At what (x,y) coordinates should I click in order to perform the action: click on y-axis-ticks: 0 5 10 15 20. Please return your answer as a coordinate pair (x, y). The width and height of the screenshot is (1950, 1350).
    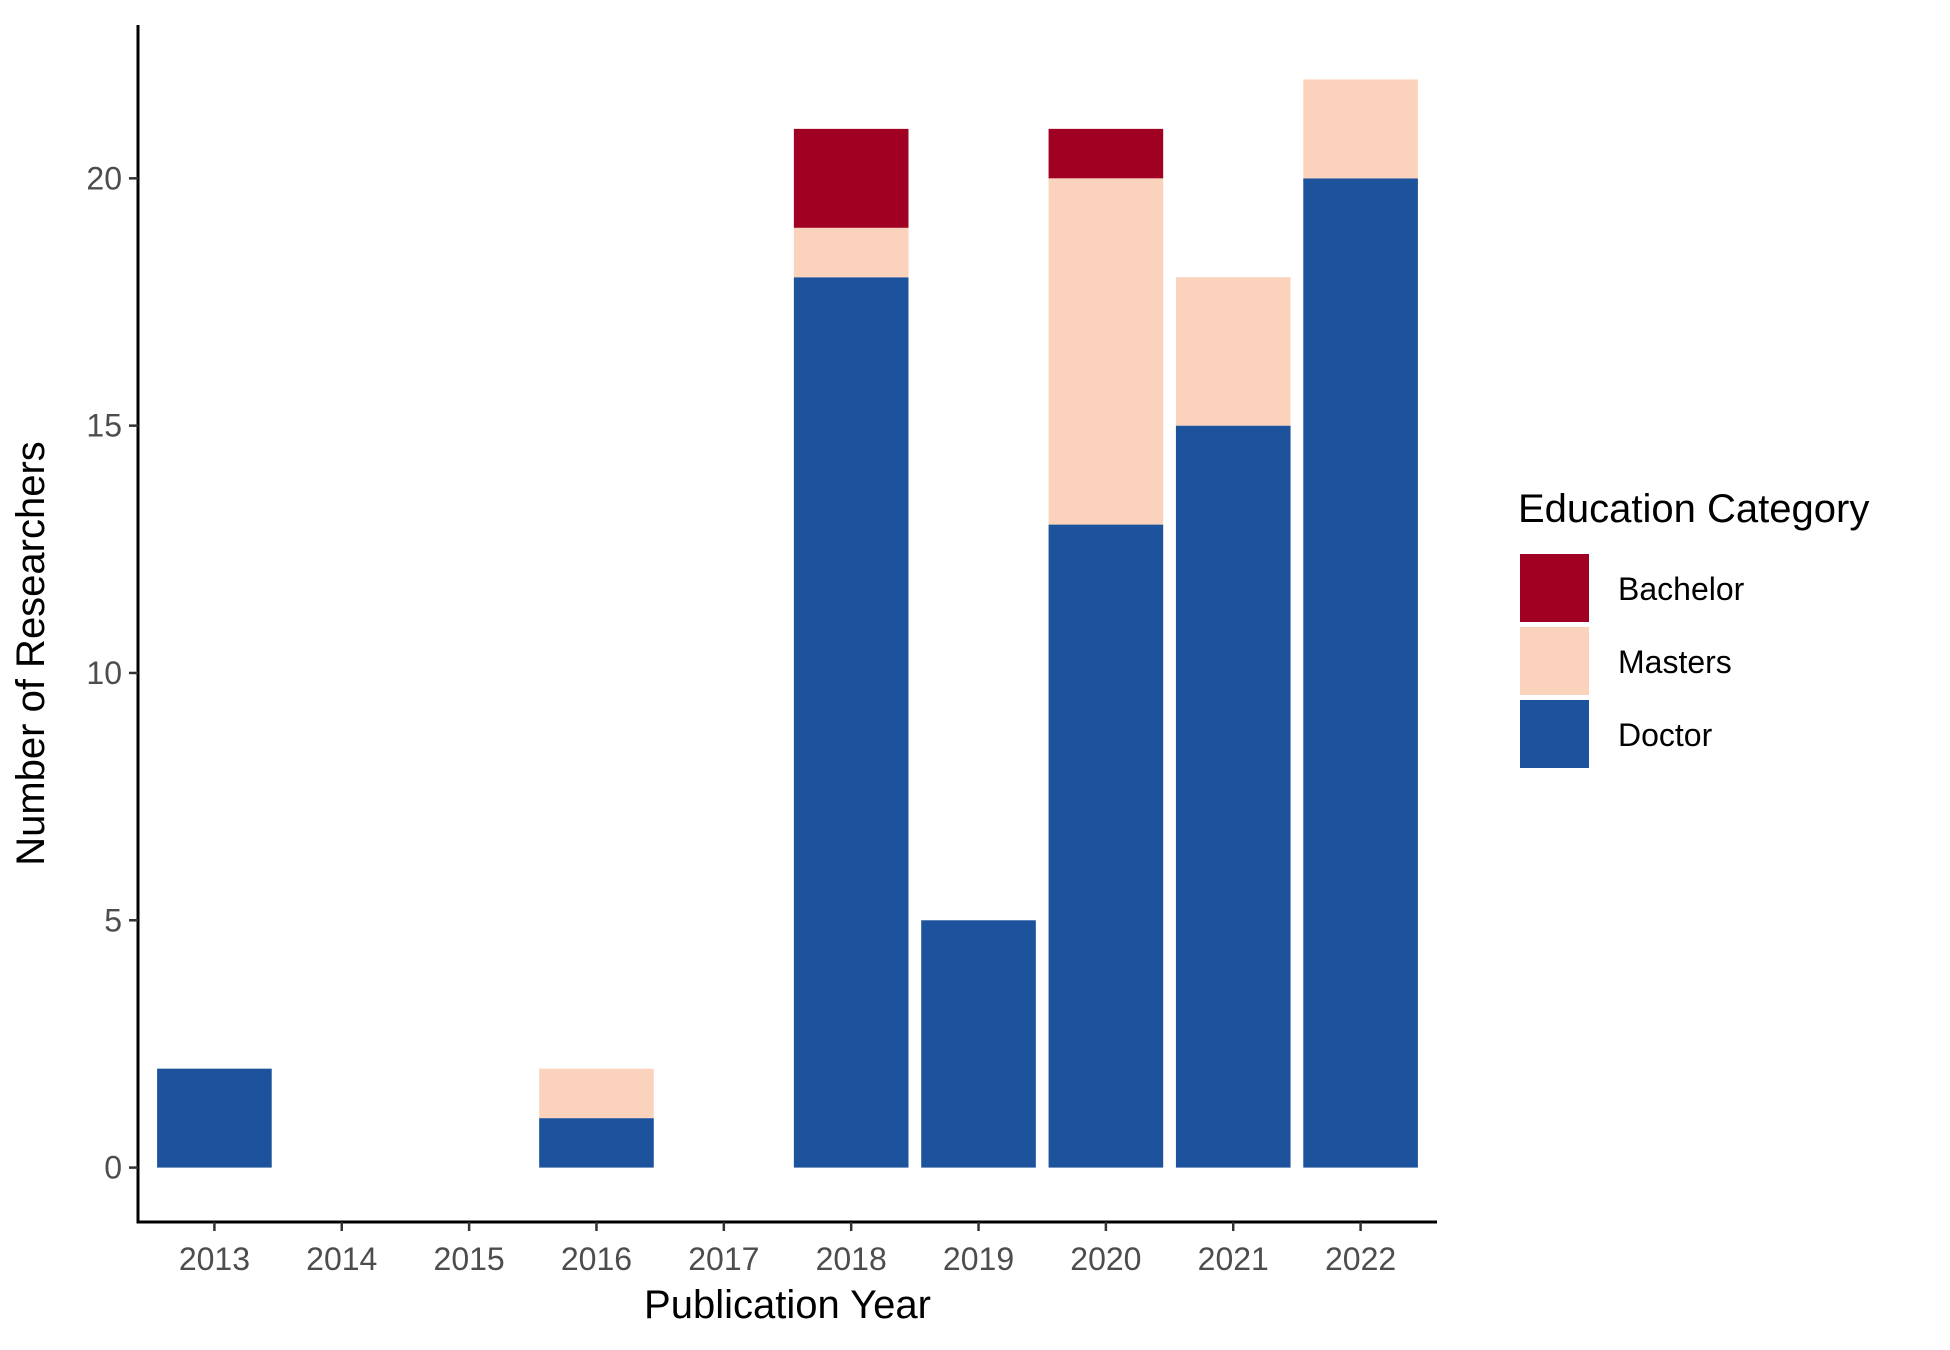
    Looking at the image, I should click on (112, 673).